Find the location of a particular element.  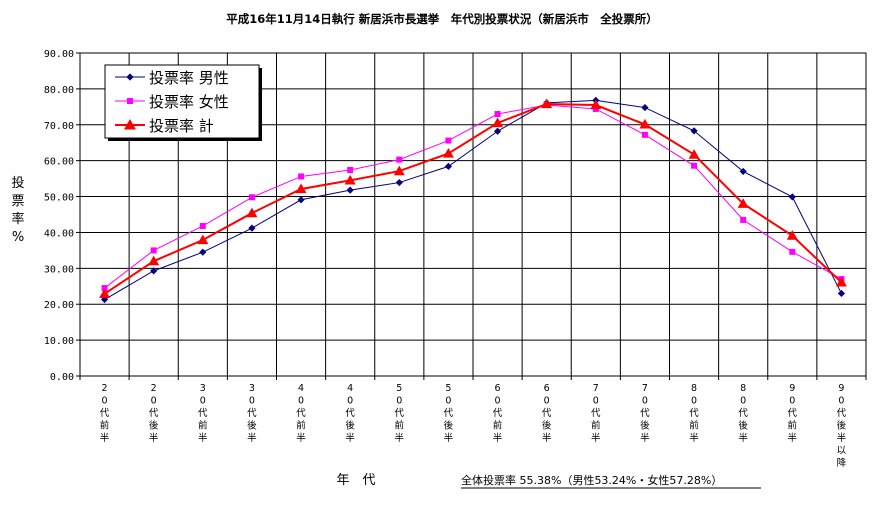

y-tick-label: 10.00 is located at coordinates (59, 341).